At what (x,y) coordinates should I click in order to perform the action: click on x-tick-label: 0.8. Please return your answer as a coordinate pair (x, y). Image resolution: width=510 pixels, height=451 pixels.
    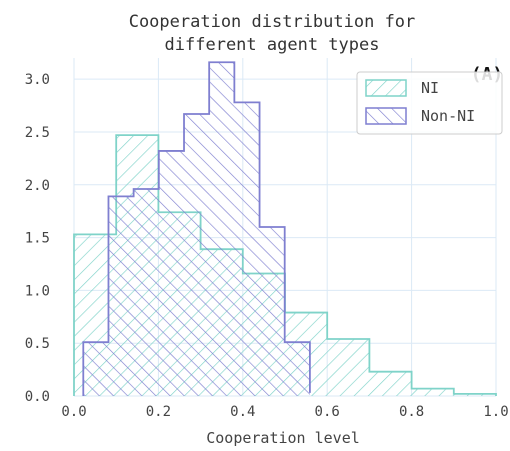
    Looking at the image, I should click on (411, 412).